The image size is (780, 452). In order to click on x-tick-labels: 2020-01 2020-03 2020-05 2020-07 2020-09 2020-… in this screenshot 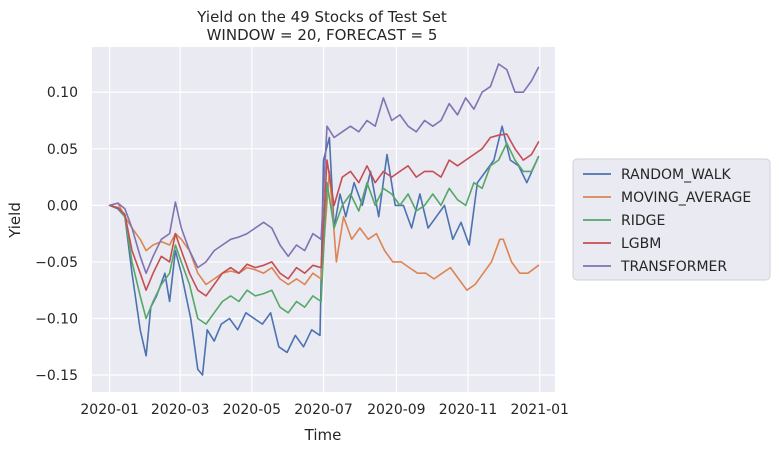, I will do `click(324, 410)`.